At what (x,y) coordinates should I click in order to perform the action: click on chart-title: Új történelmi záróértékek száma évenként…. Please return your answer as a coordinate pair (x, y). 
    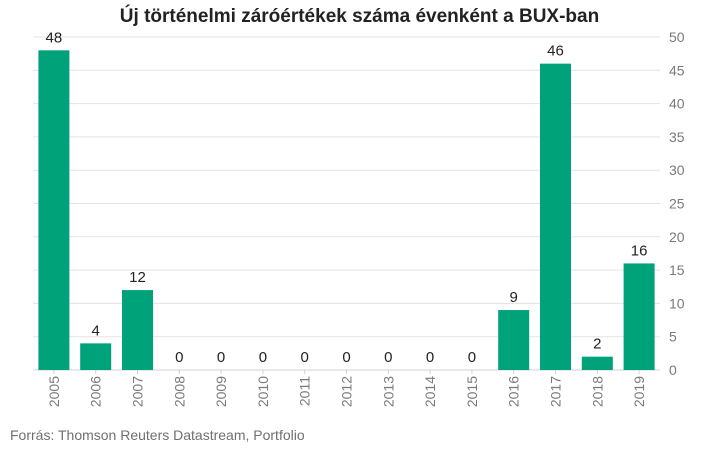
    Looking at the image, I should click on (359, 16).